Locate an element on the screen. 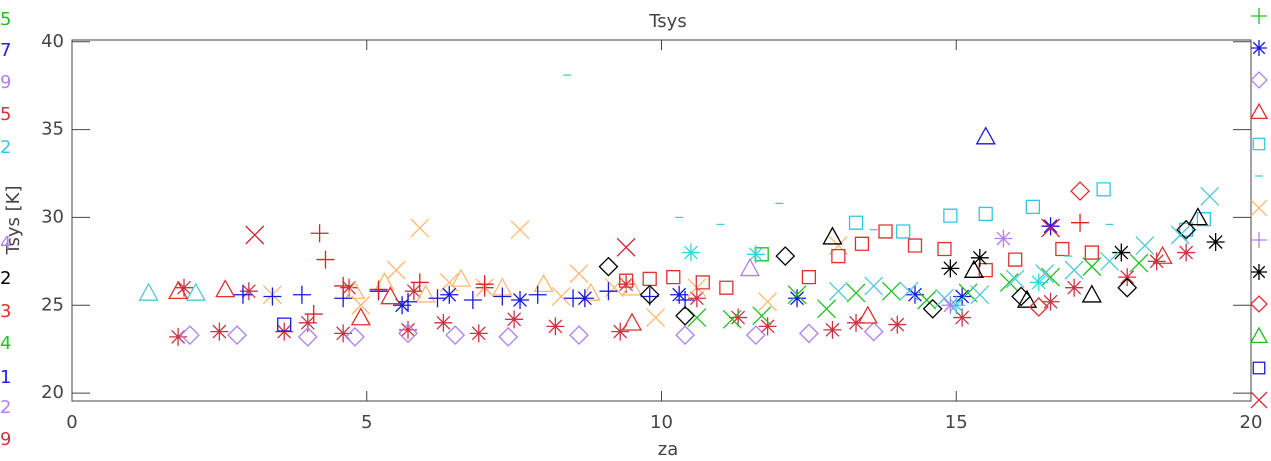 This screenshot has width=1271, height=461. side-label: 5 is located at coordinates (5, 114).